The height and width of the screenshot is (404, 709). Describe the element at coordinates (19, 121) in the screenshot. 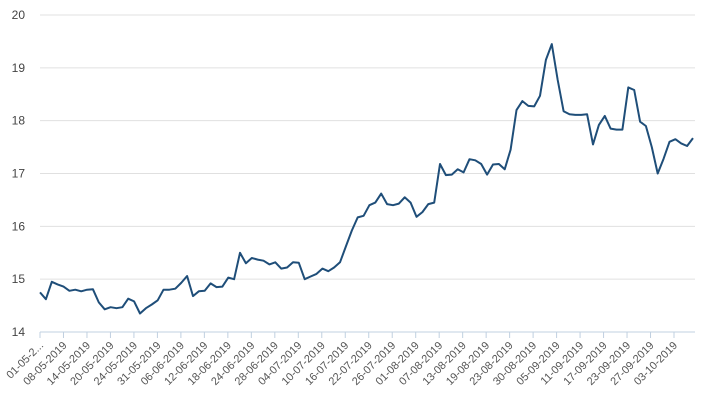

I see `y-tick-label: 18` at that location.